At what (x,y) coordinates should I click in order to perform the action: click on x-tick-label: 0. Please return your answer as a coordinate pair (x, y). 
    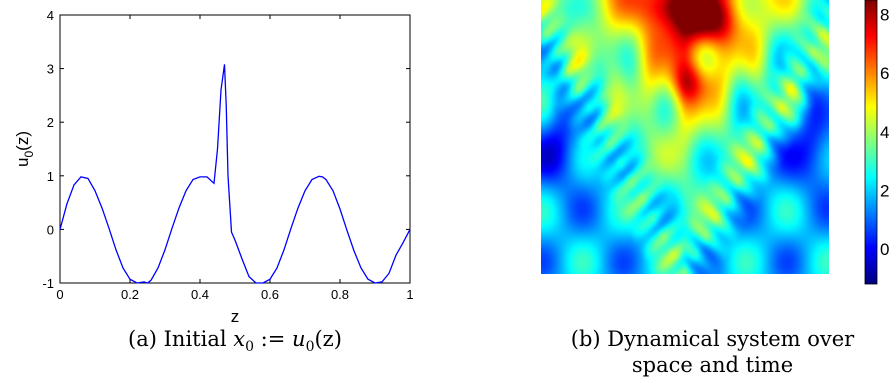
    Looking at the image, I should click on (59, 294).